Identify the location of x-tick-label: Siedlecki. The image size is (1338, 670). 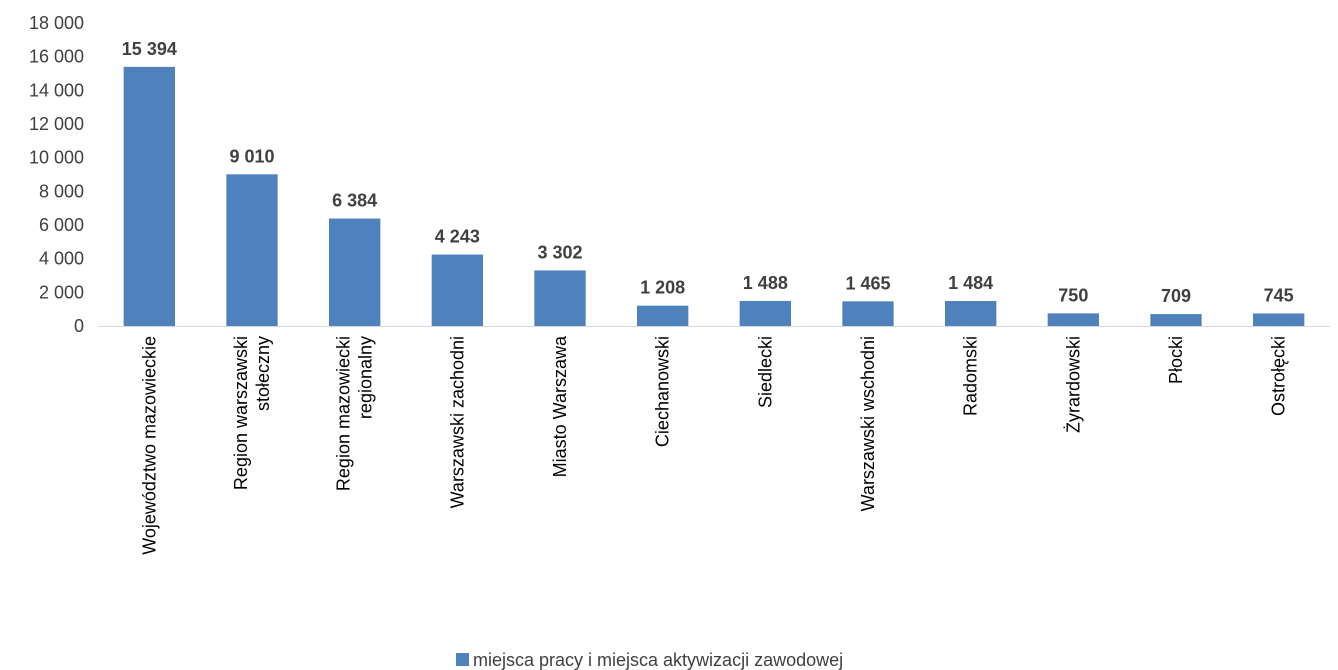
(765, 372).